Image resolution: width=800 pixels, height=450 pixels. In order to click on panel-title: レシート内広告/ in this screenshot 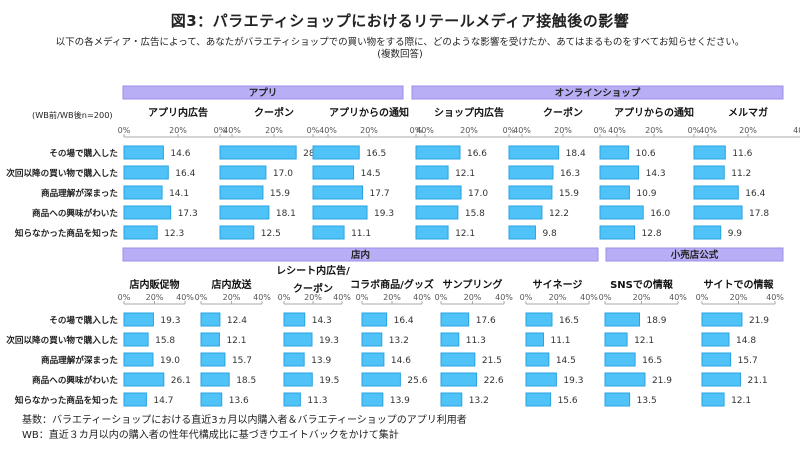, I will do `click(313, 270)`.